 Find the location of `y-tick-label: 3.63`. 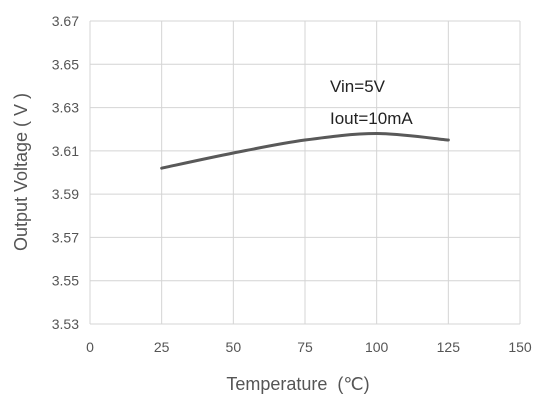

y-tick-label: 3.63 is located at coordinates (65, 108).